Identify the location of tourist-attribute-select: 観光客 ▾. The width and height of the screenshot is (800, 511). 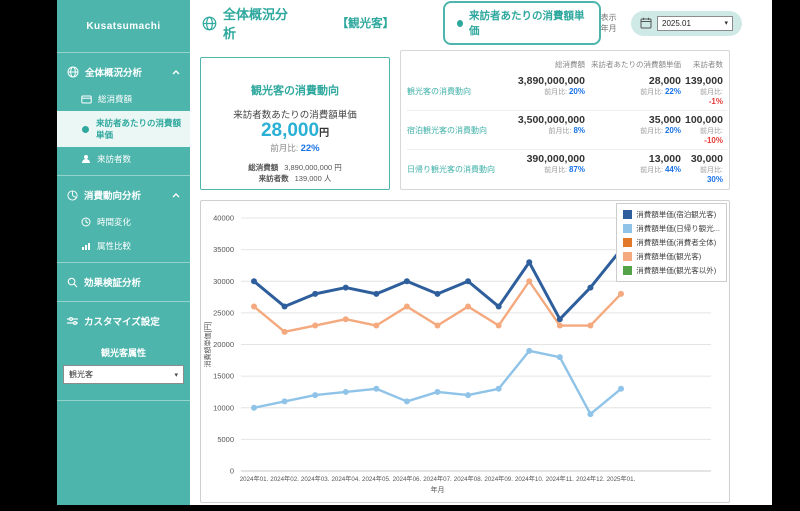
(123, 374).